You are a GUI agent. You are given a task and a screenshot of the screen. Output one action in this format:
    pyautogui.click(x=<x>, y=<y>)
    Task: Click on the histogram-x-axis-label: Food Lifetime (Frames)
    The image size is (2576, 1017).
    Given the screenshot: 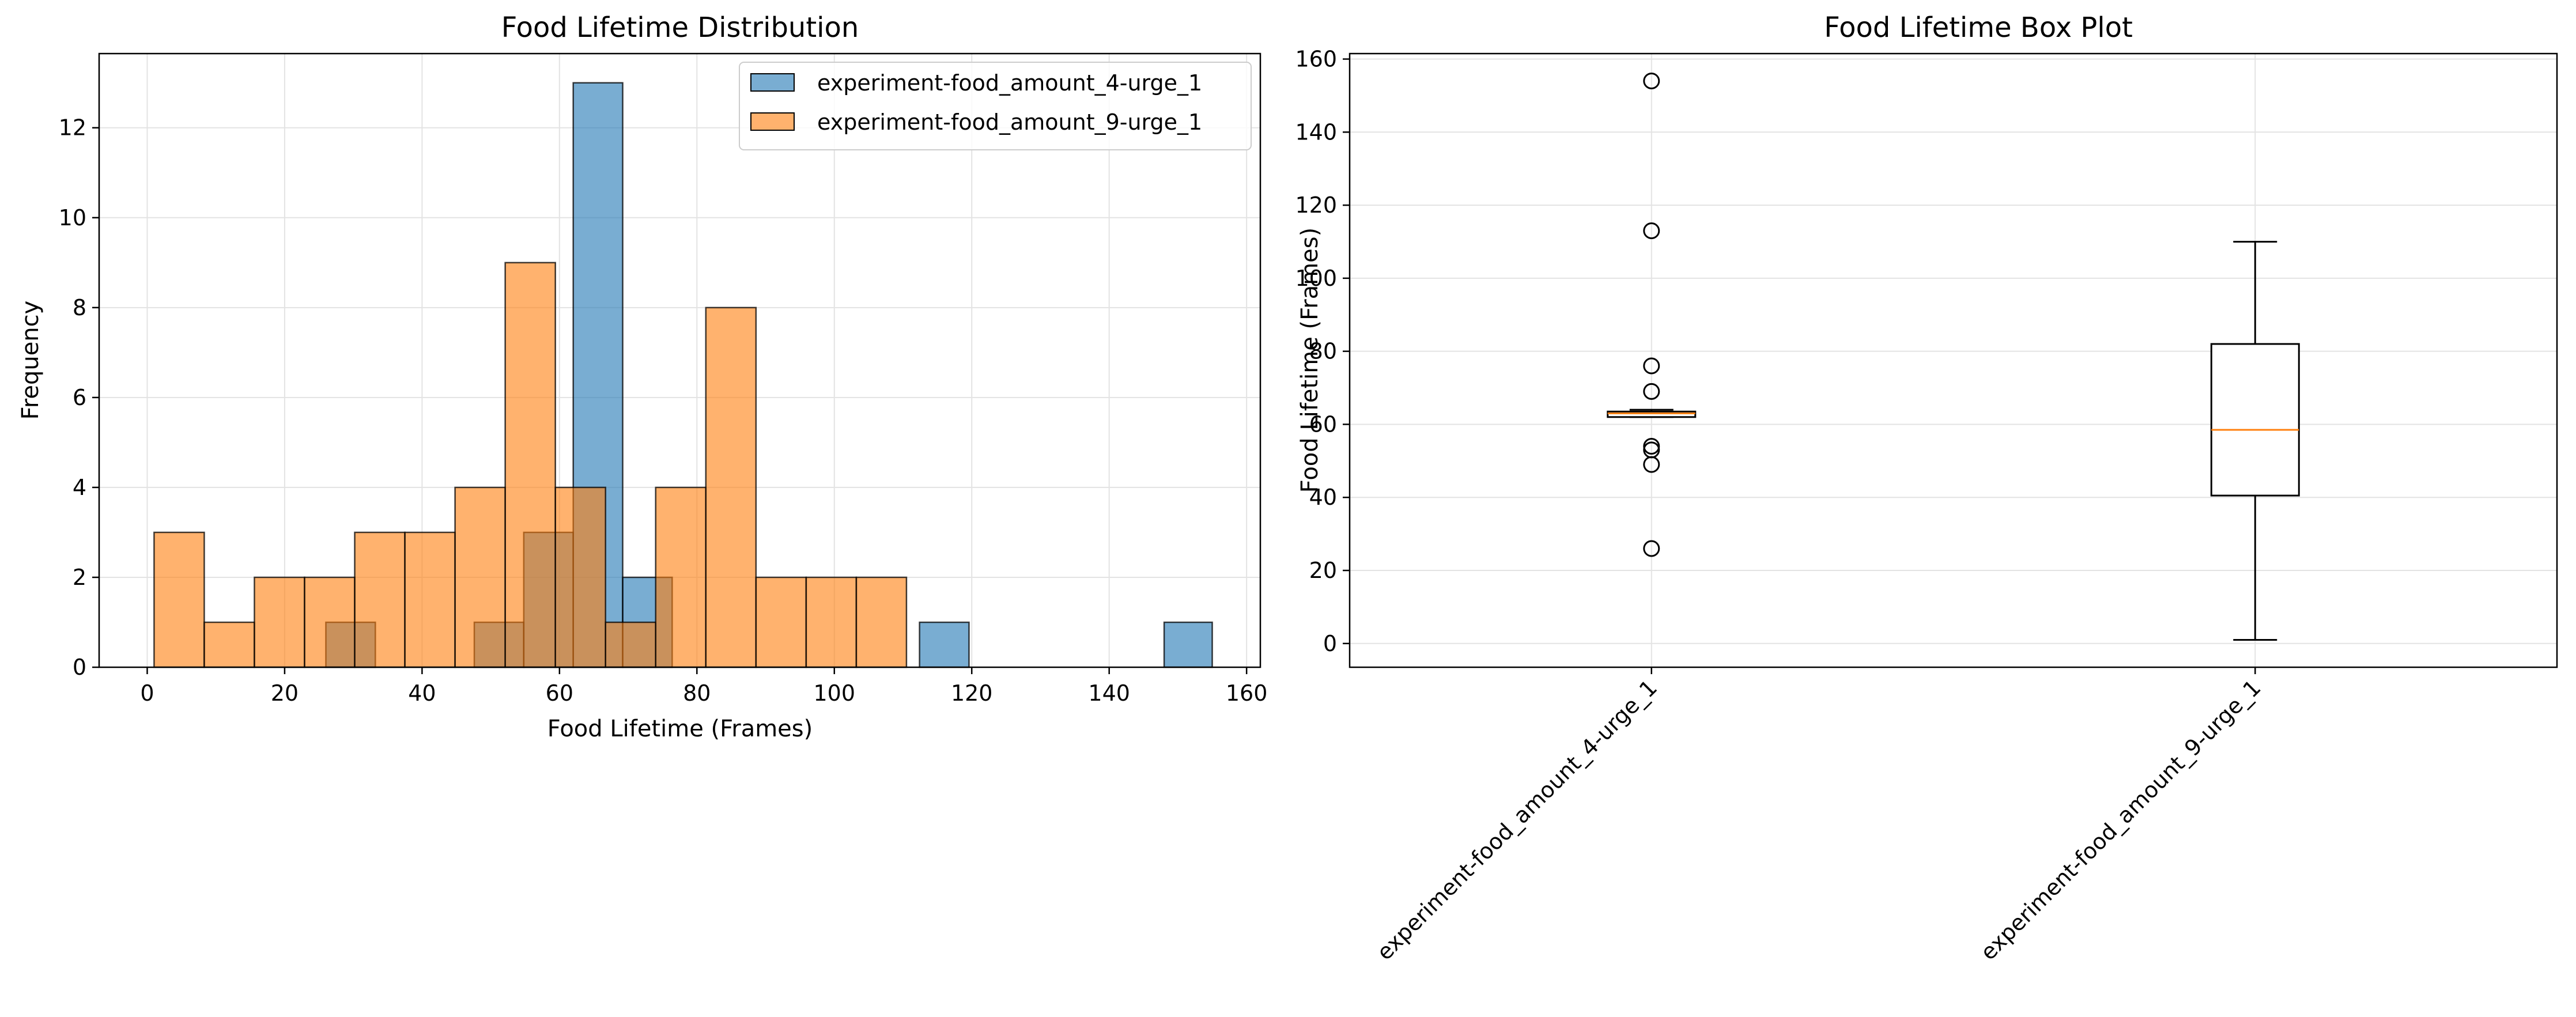 What is the action you would take?
    pyautogui.click(x=680, y=729)
    